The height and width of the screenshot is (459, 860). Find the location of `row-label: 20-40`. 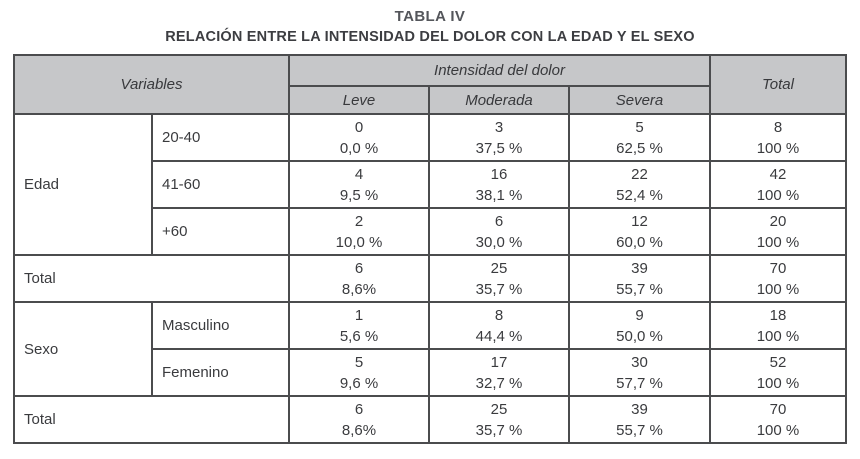

row-label: 20-40 is located at coordinates (220, 137).